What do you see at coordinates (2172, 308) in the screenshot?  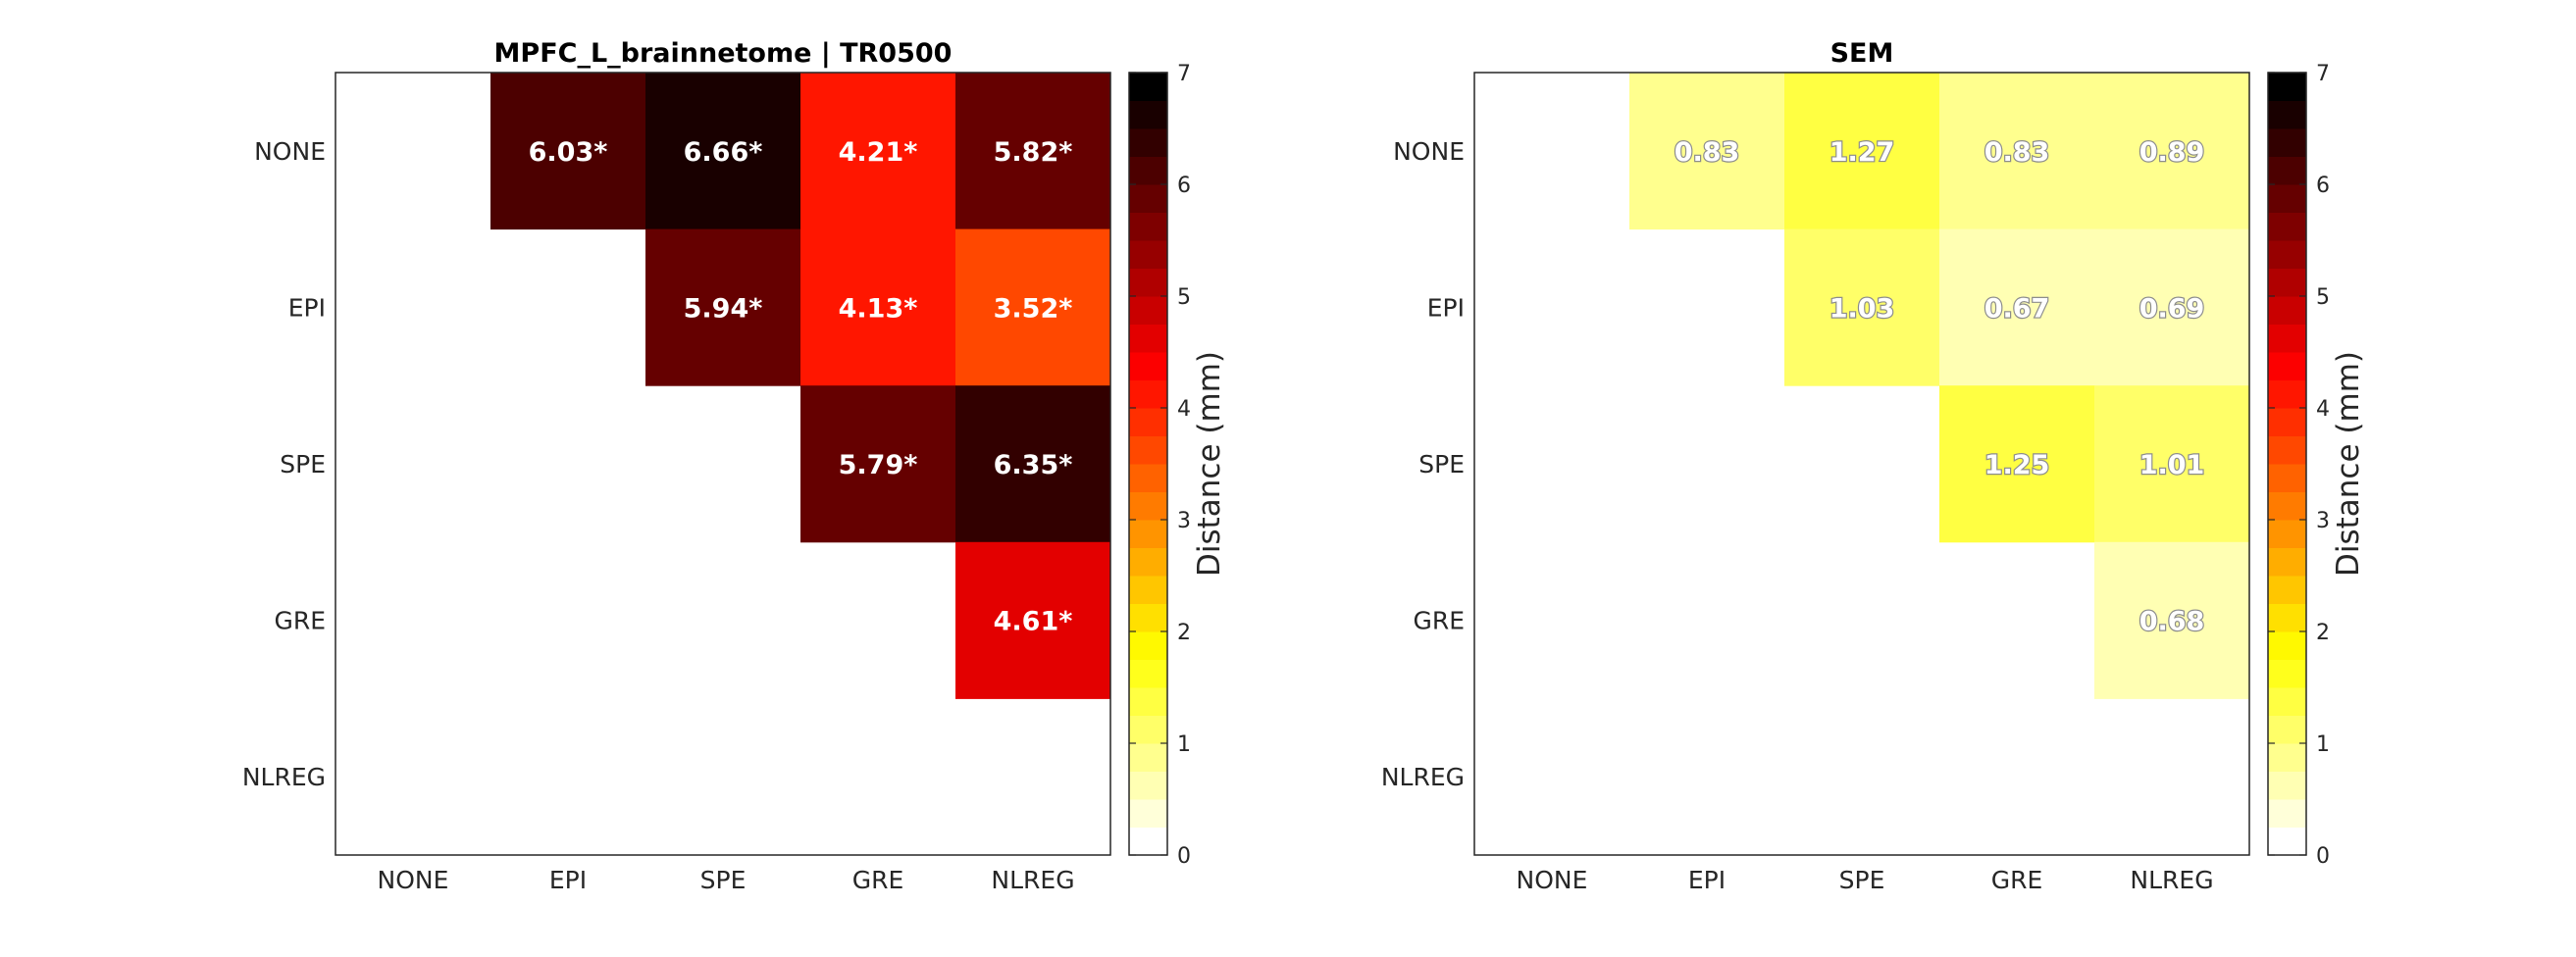 I see `cell-value-label: 0.69` at bounding box center [2172, 308].